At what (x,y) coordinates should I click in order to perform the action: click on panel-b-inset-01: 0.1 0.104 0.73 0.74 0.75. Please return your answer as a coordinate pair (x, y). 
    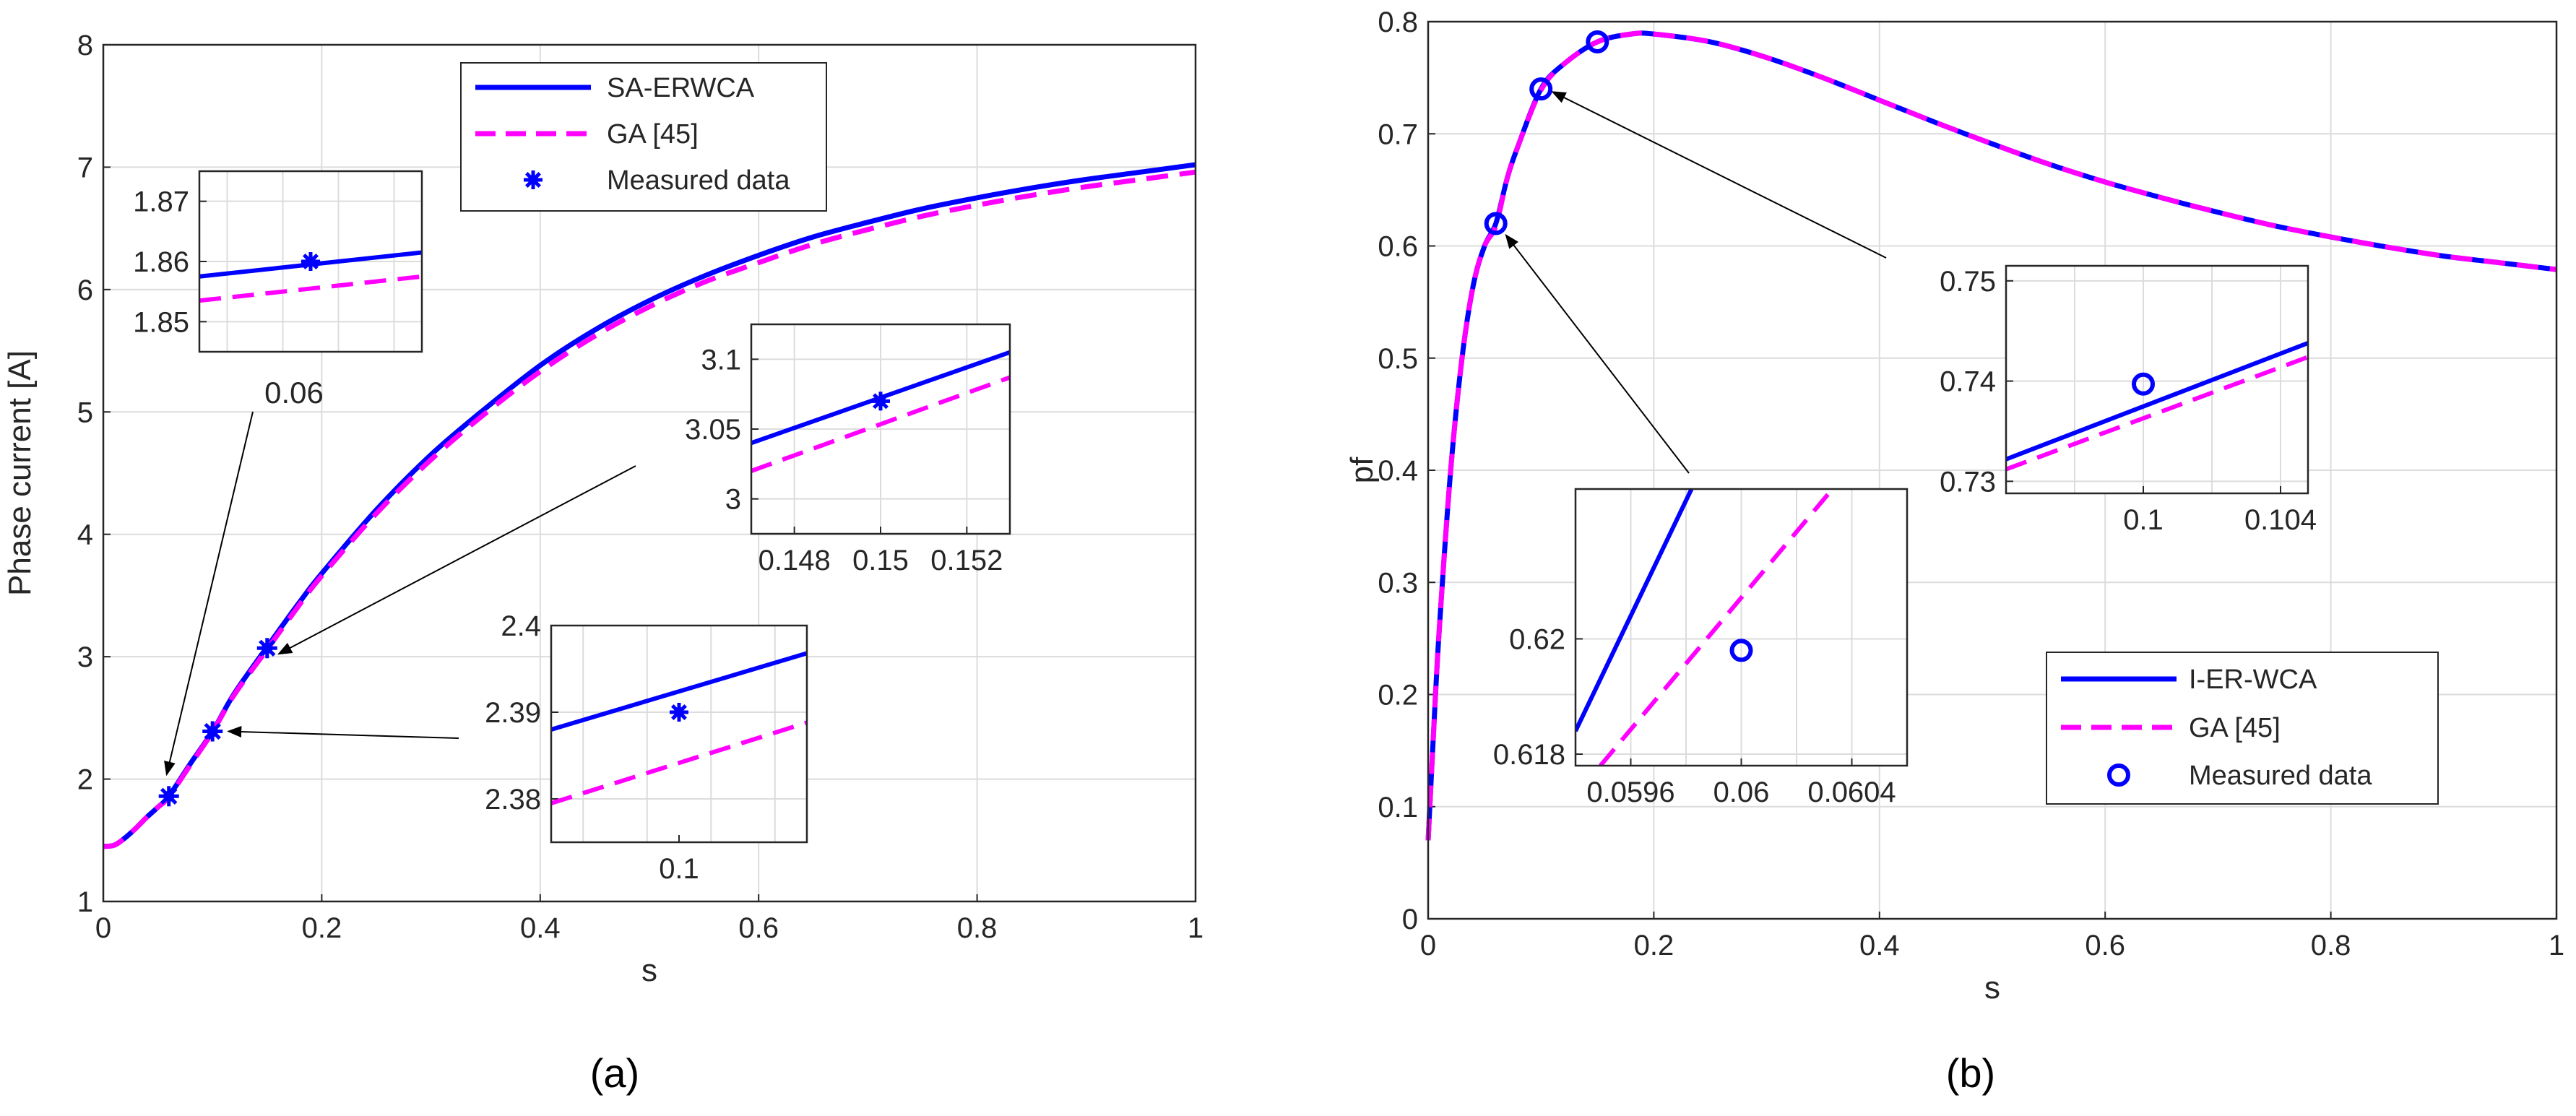
    Looking at the image, I should click on (2128, 400).